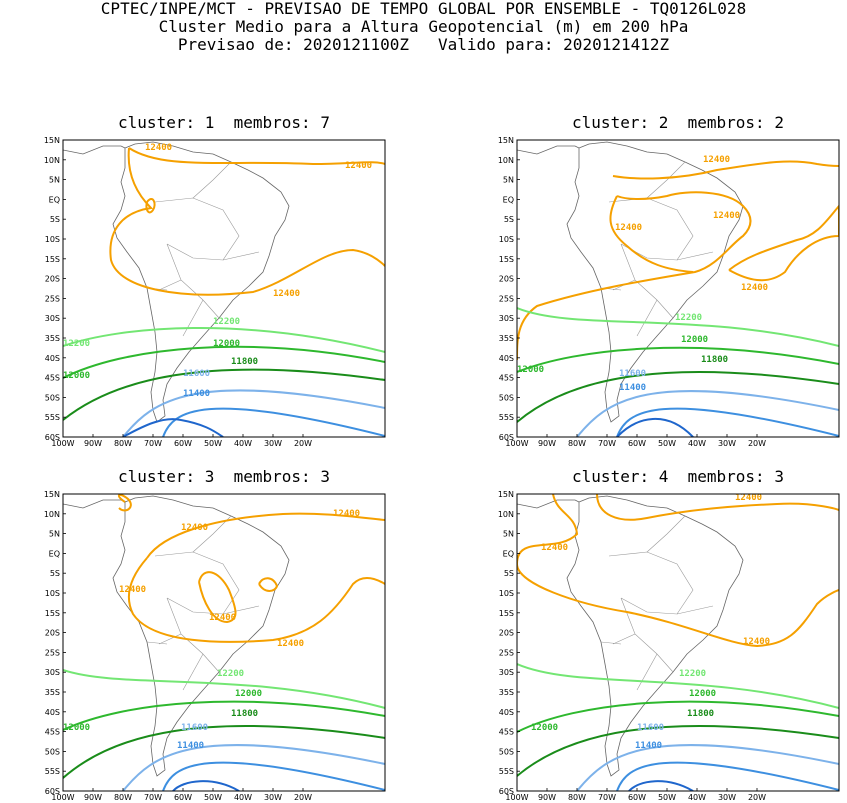 The image size is (847, 803). What do you see at coordinates (52, 378) in the screenshot?
I see `lat-tick-label: 45S` at bounding box center [52, 378].